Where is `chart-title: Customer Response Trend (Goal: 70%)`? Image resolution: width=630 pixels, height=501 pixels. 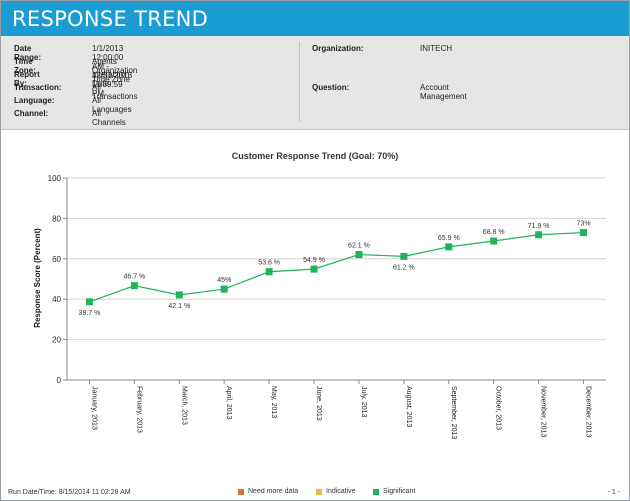 chart-title: Customer Response Trend (Goal: 70%) is located at coordinates (315, 156).